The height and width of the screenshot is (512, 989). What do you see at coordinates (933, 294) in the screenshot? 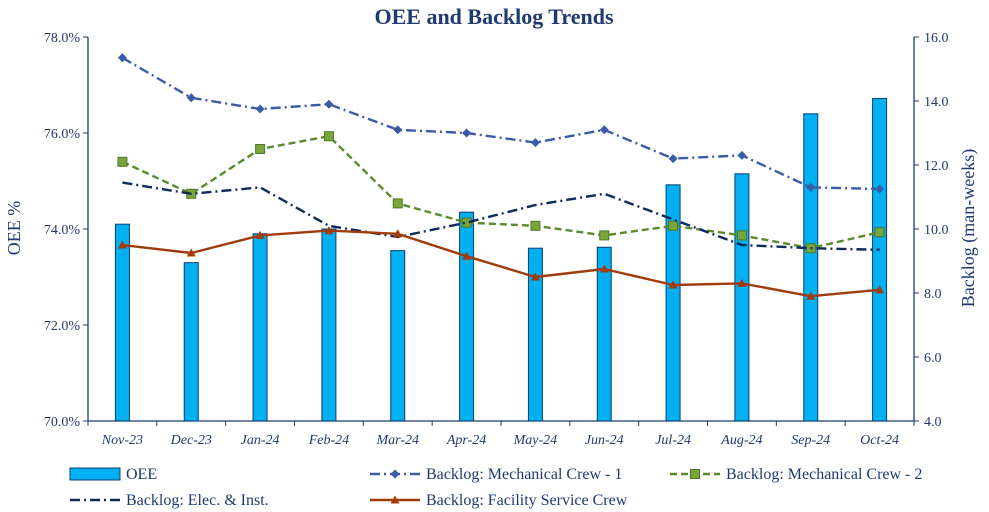
I see `y2-tick-label: 8.0` at bounding box center [933, 294].